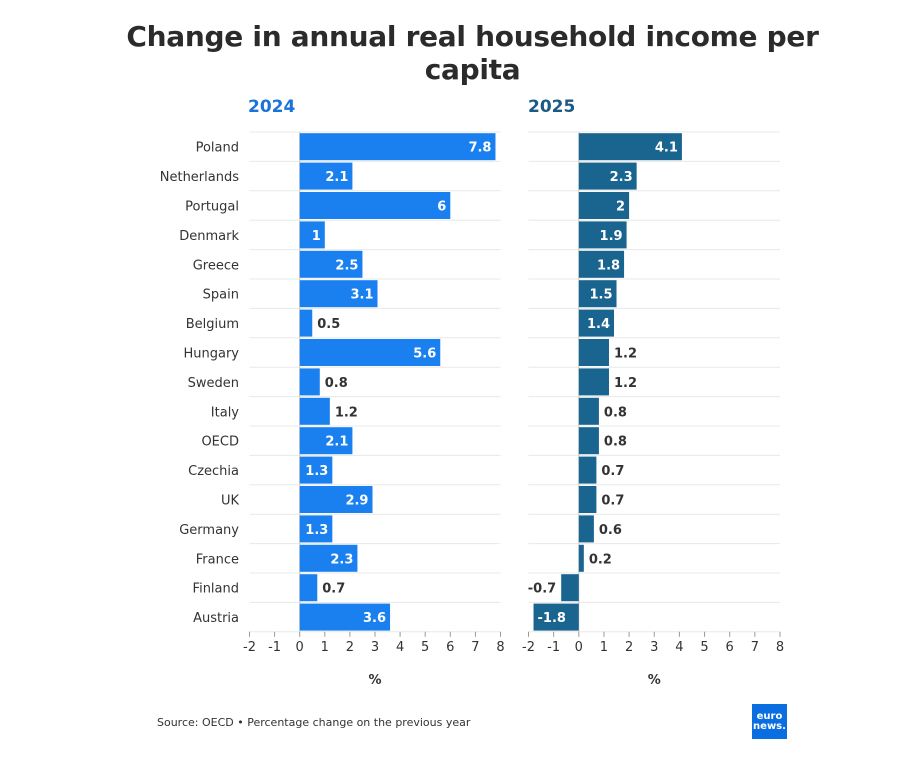  What do you see at coordinates (230, 501) in the screenshot?
I see `category-label: UK` at bounding box center [230, 501].